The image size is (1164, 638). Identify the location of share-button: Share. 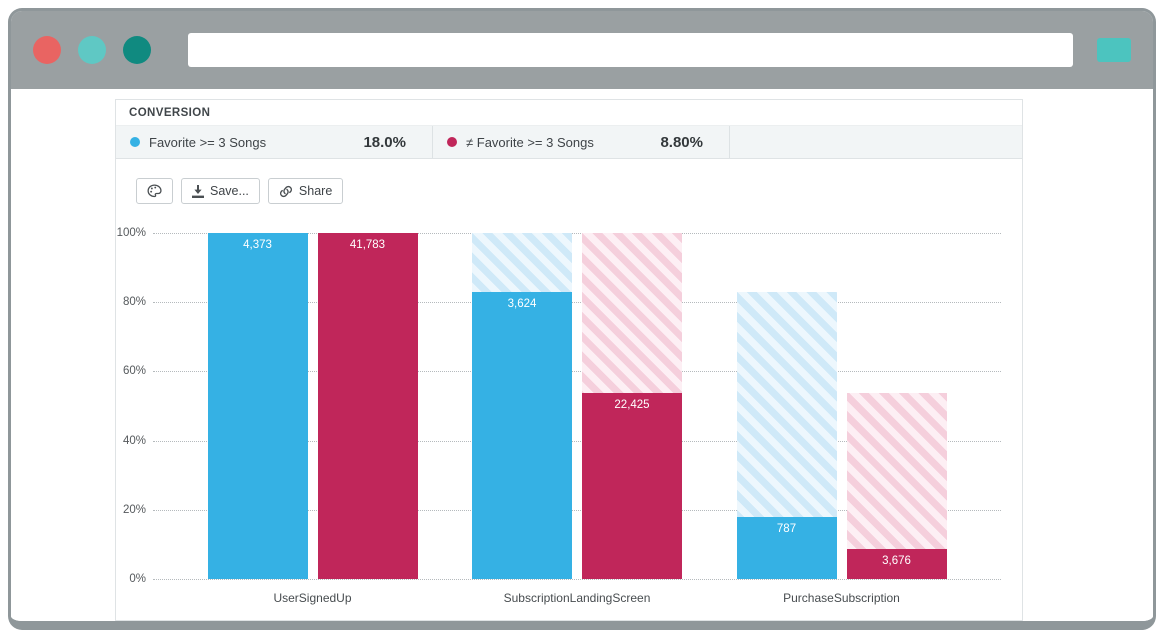
(305, 191).